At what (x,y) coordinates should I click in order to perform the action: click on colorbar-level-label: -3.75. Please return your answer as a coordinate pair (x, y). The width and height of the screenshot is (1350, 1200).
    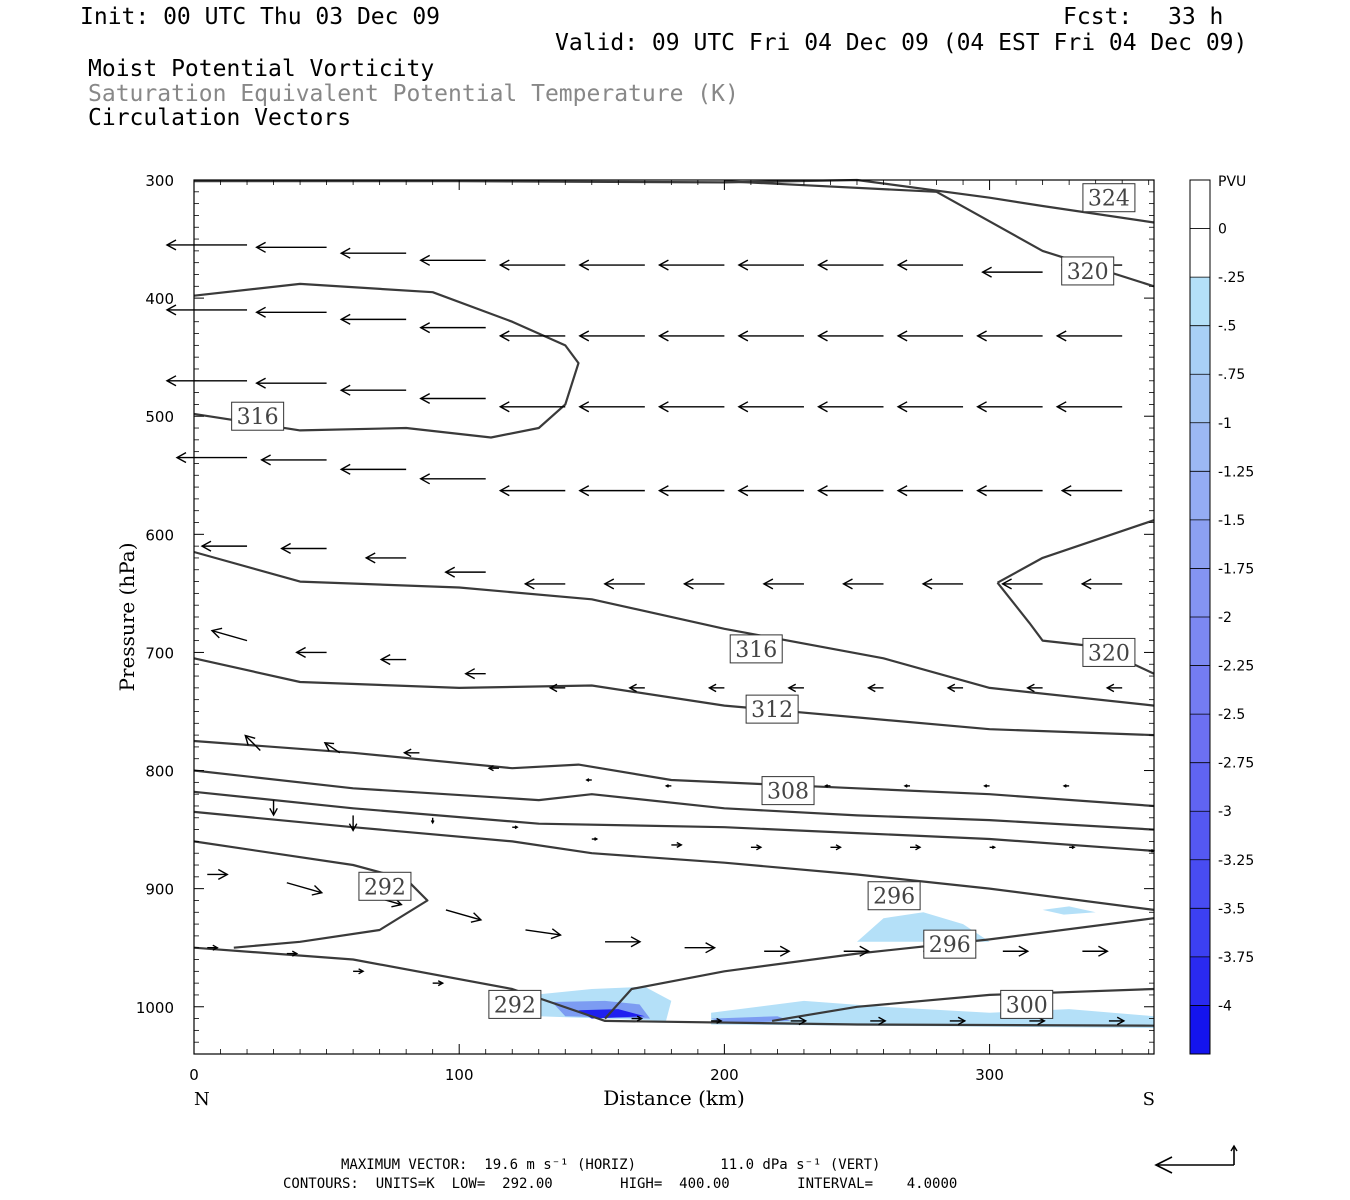
    Looking at the image, I should click on (1236, 958).